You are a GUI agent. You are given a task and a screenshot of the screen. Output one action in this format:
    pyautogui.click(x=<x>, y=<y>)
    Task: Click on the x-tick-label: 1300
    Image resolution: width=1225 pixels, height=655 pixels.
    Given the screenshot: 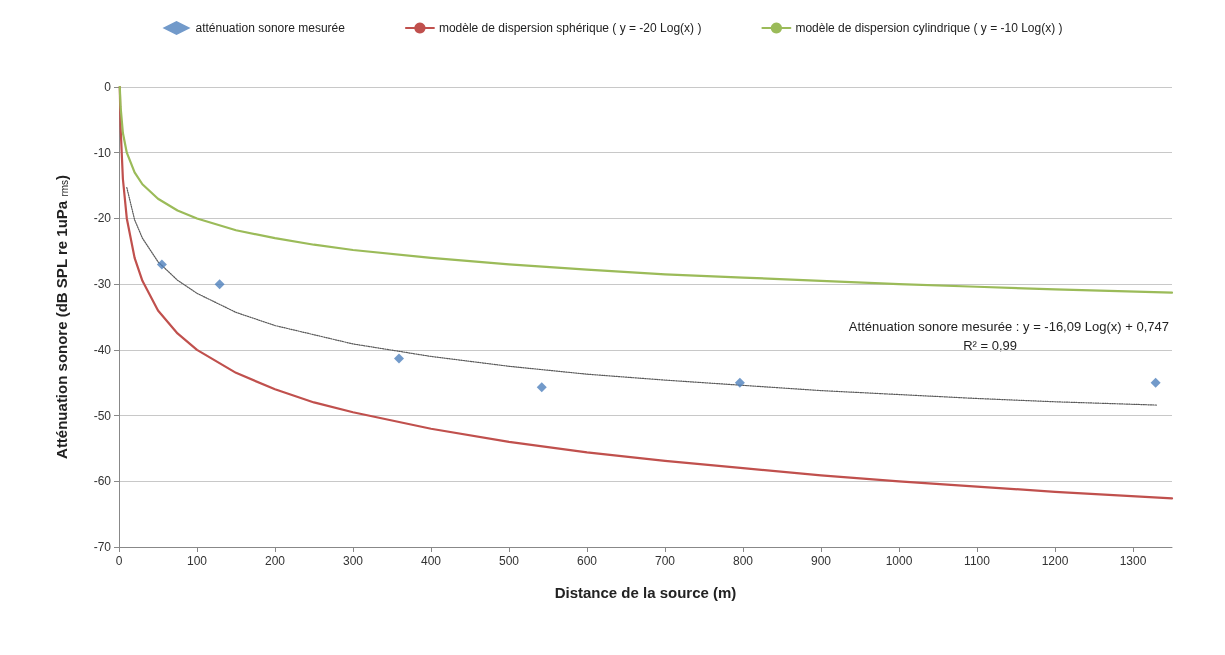 What is the action you would take?
    pyautogui.click(x=1133, y=561)
    